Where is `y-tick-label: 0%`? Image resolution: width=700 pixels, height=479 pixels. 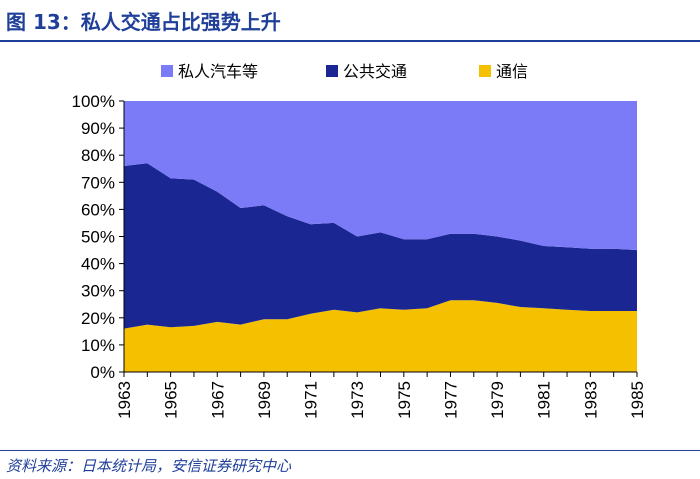
y-tick-label: 0% is located at coordinates (102, 372).